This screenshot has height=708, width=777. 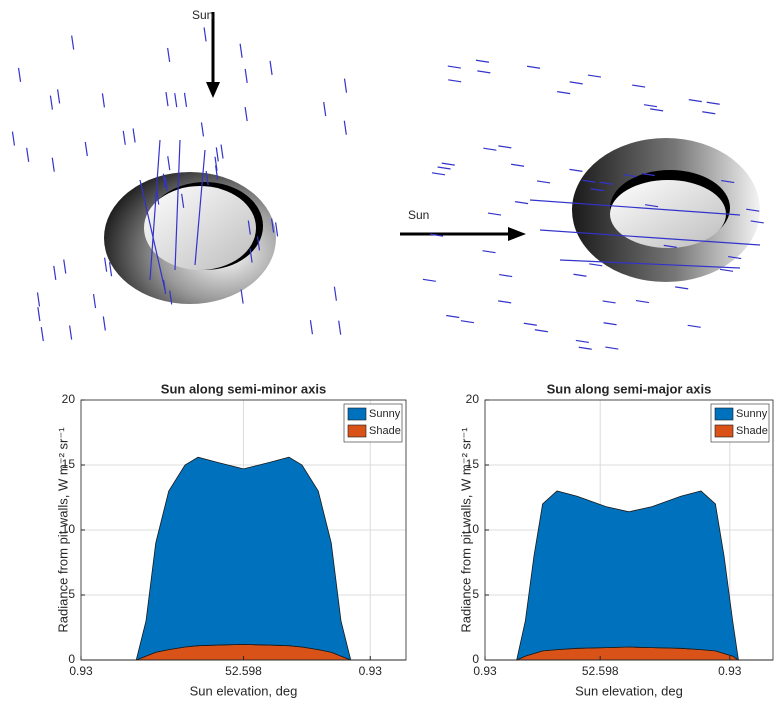 What do you see at coordinates (357, 414) in the screenshot?
I see `legend-swatch` at bounding box center [357, 414].